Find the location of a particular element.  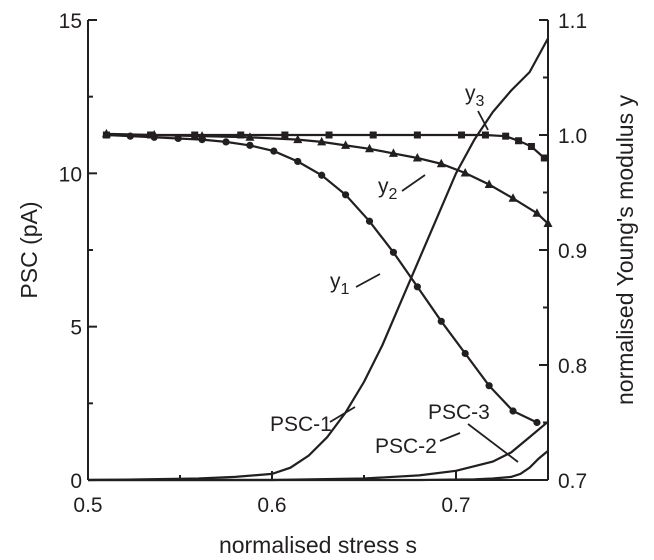

annotation-psc3: PSC-3 is located at coordinates (459, 412).